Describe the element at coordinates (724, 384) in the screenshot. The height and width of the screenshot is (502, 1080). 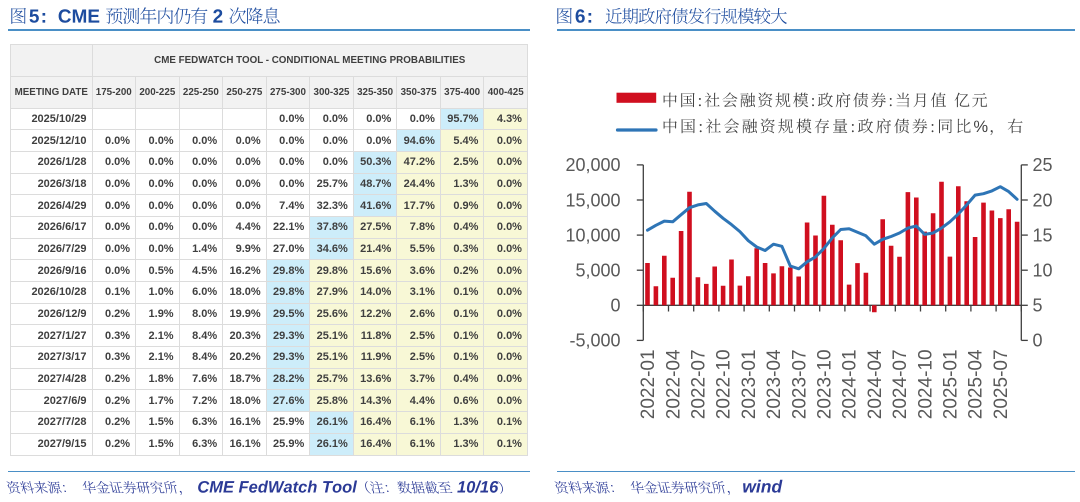
I see `svg-text: 2022-10` at that location.